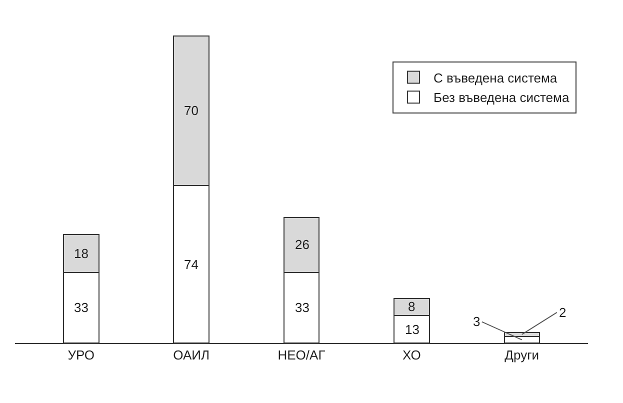 The image size is (623, 403). I want to click on legend-label: Без въведена система, so click(502, 98).